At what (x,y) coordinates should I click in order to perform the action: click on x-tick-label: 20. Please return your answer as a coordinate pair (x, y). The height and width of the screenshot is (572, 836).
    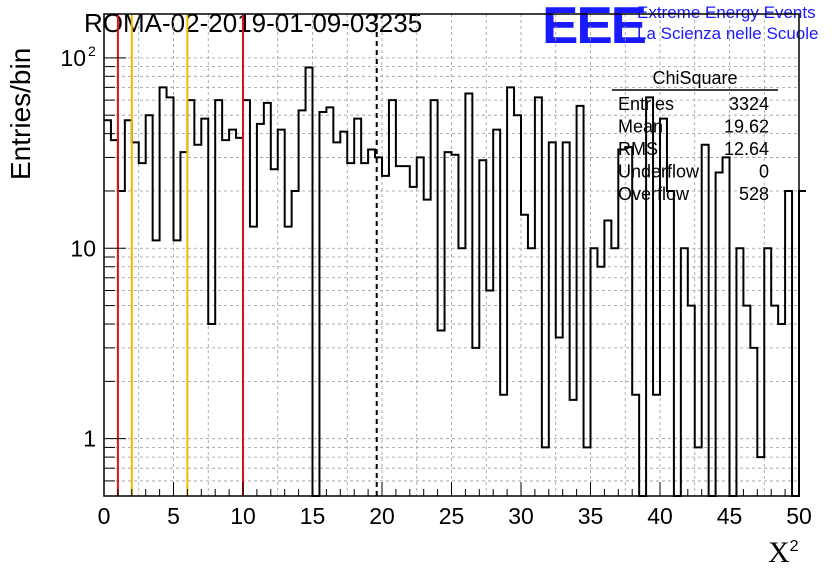
    Looking at the image, I should click on (382, 516).